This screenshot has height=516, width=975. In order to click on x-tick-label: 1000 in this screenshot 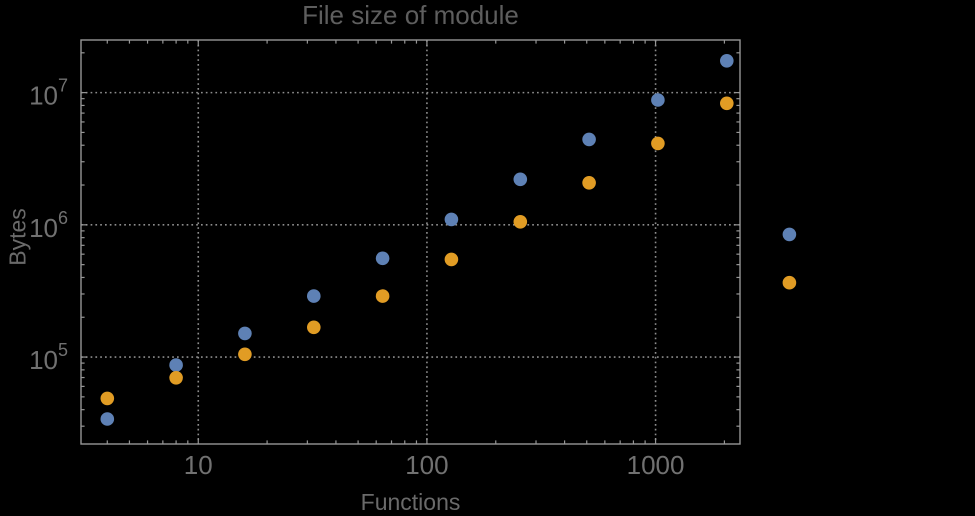, I will do `click(656, 465)`.